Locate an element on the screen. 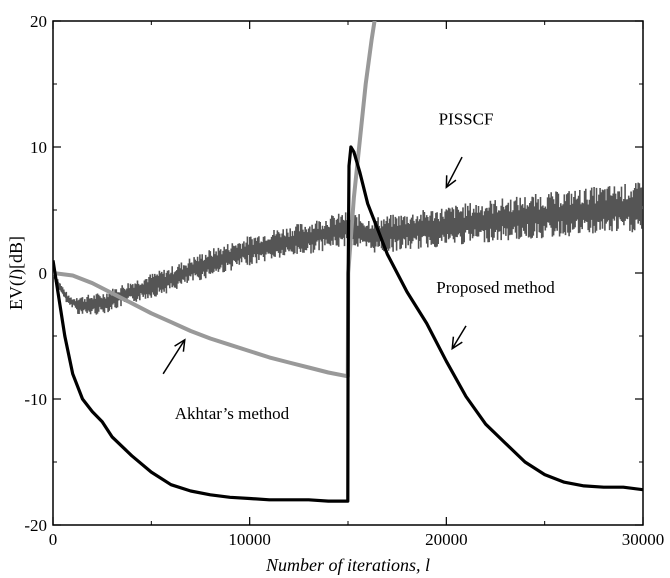 The height and width of the screenshot is (578, 670). y-tick-label: 0 is located at coordinates (43, 273).